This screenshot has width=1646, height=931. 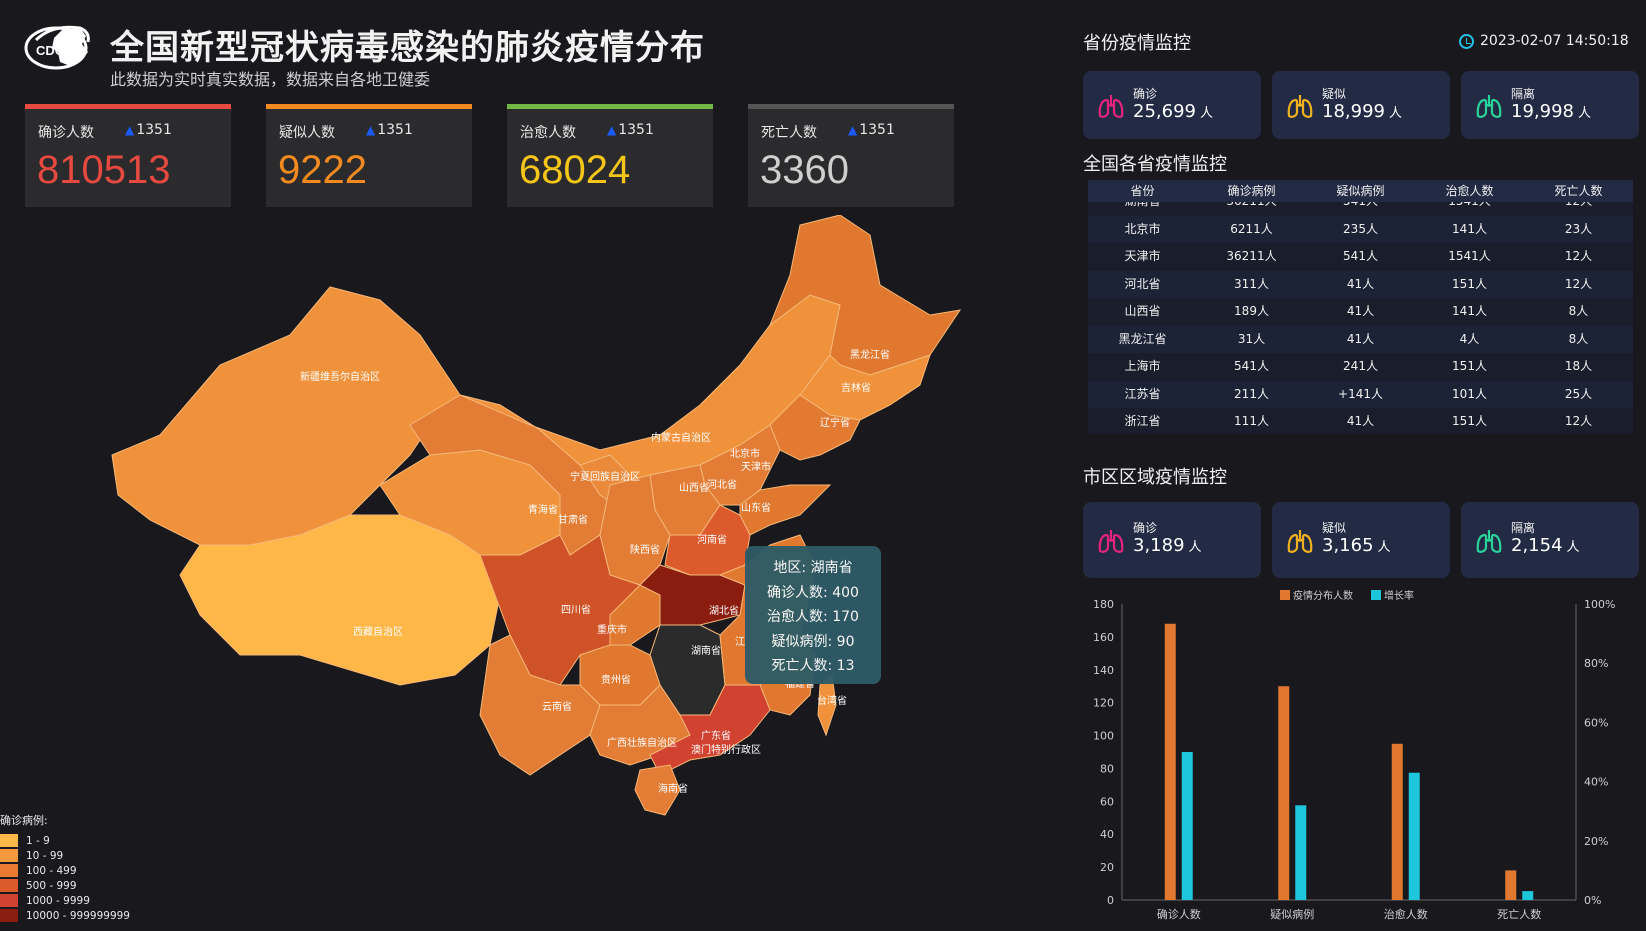 What do you see at coordinates (756, 507) in the screenshot?
I see `map-label: 山东省` at bounding box center [756, 507].